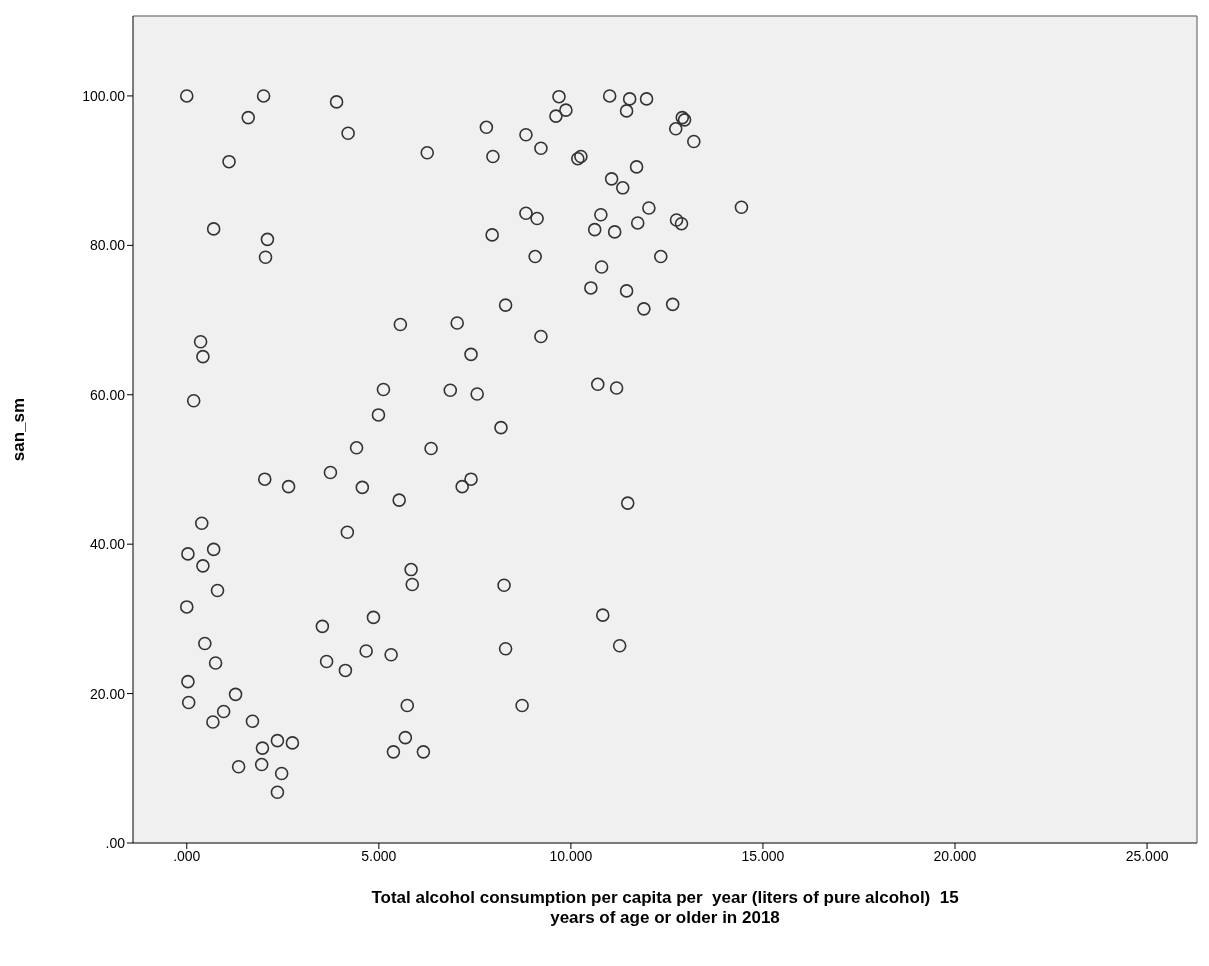  Describe the element at coordinates (763, 855) in the screenshot. I see `x-tick-label: 15.000` at that location.